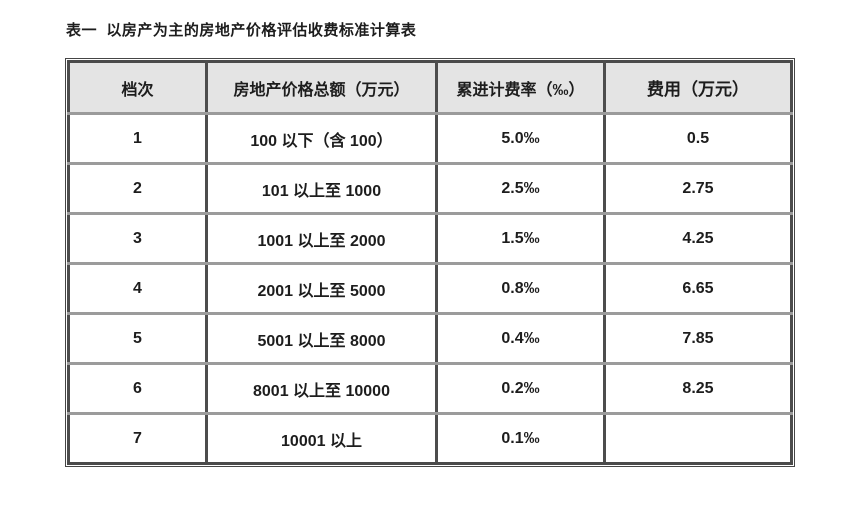 The width and height of the screenshot is (842, 509). What do you see at coordinates (321, 87) in the screenshot?
I see `header-cell-total-price: 房地产价格总额（万元）` at bounding box center [321, 87].